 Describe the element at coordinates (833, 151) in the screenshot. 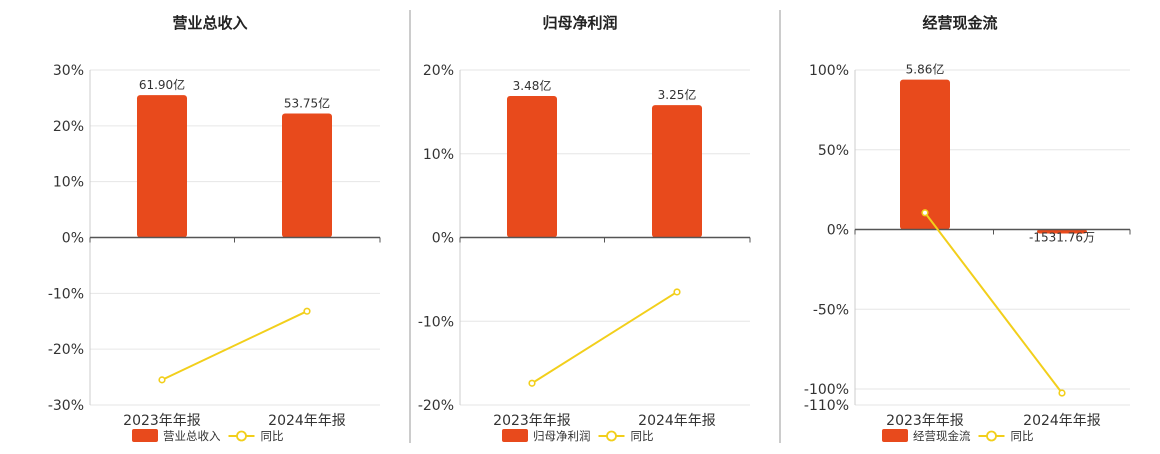

I see `y-tick-label: 50%` at that location.